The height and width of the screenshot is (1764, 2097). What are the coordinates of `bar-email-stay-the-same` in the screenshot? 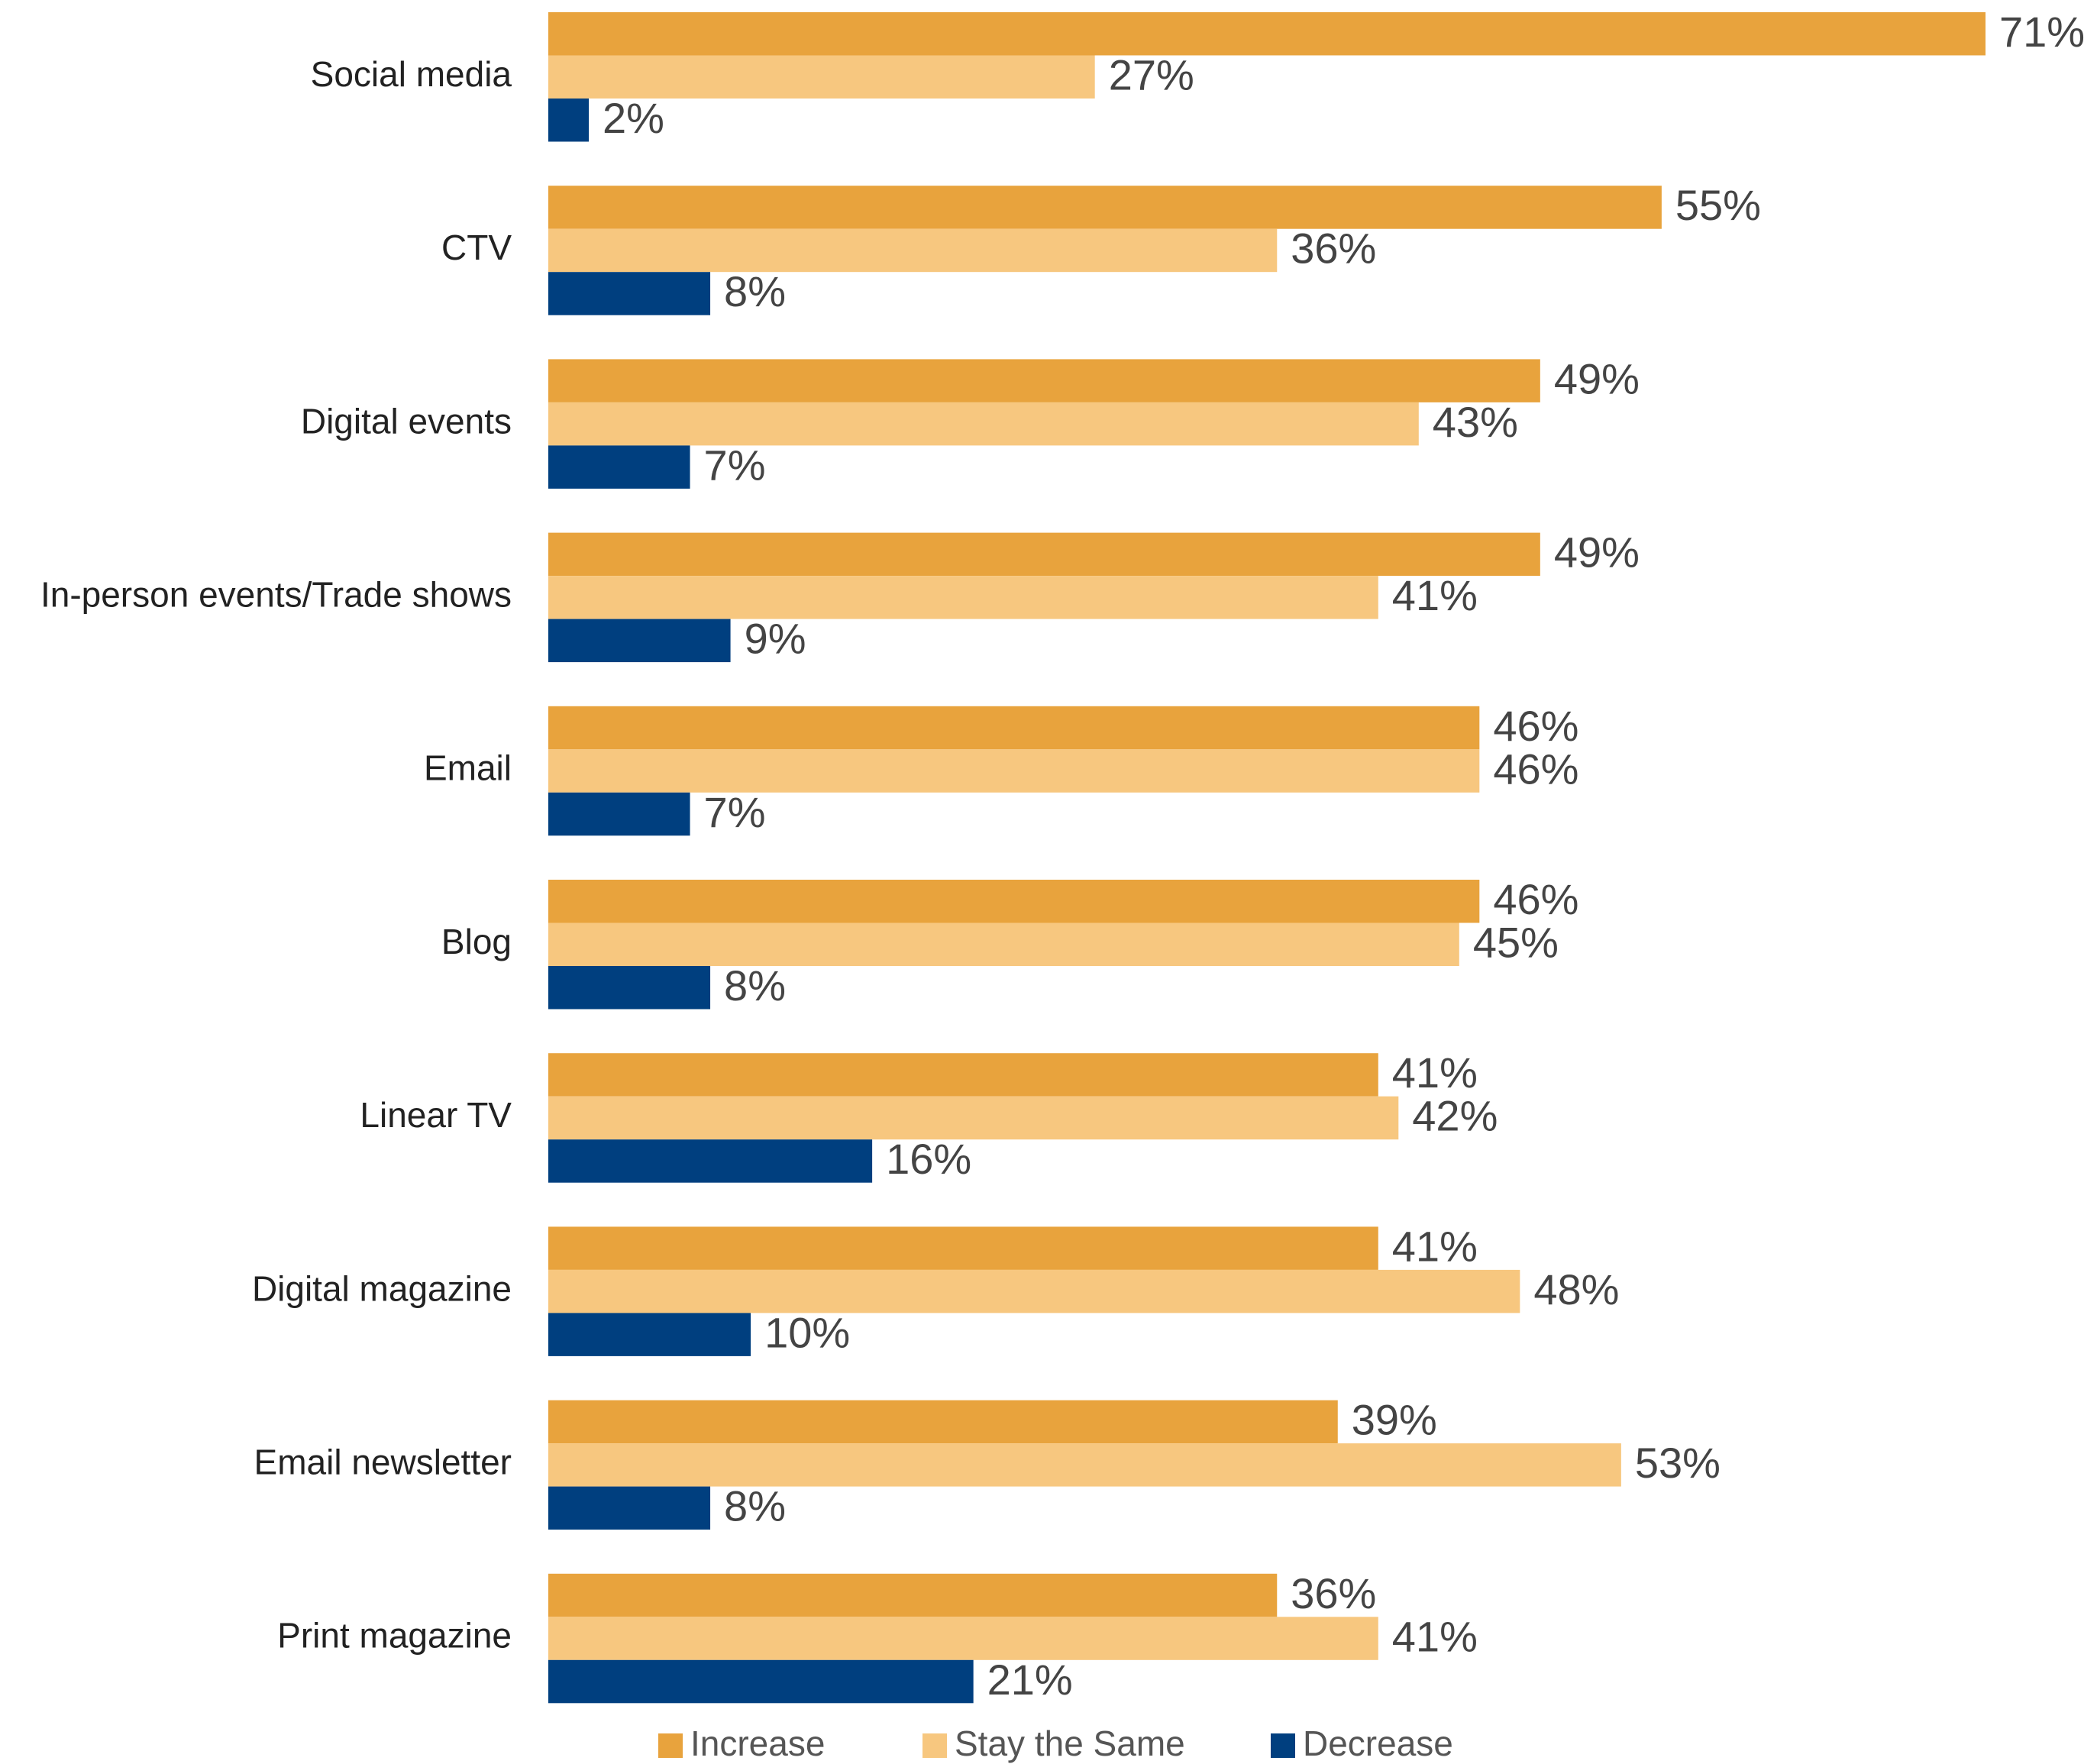 It's located at (1014, 771).